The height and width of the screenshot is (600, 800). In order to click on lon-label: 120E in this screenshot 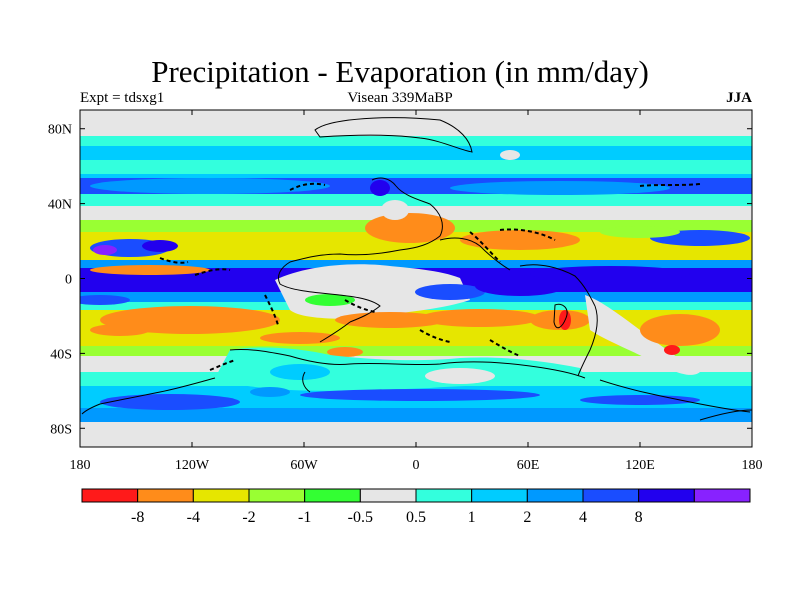, I will do `click(640, 465)`.